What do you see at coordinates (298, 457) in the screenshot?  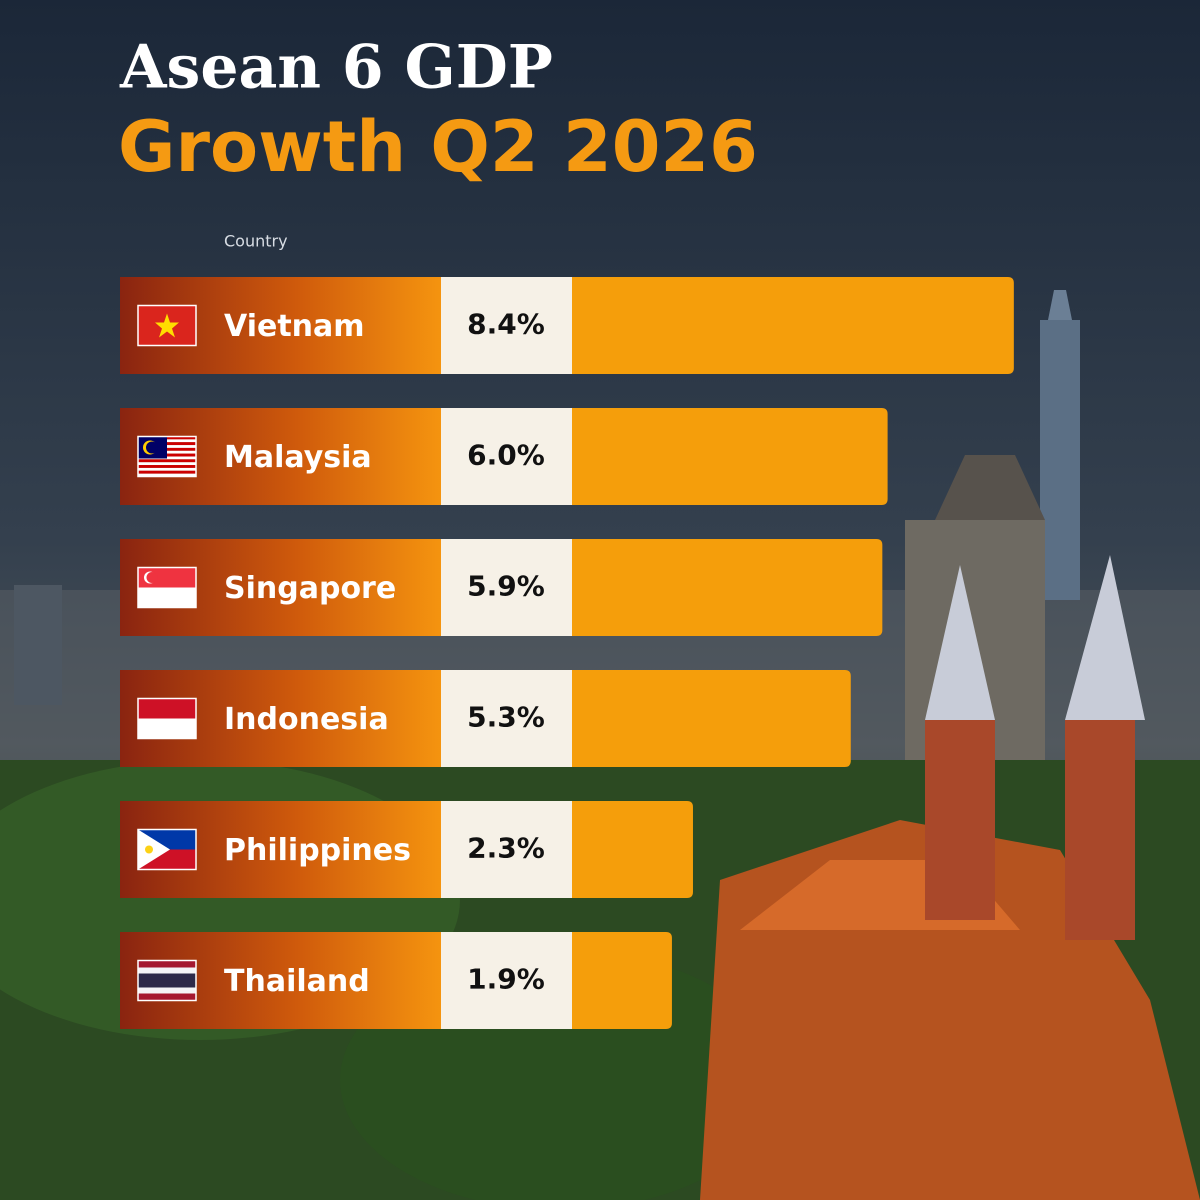 I see `category-label: Malaysia` at bounding box center [298, 457].